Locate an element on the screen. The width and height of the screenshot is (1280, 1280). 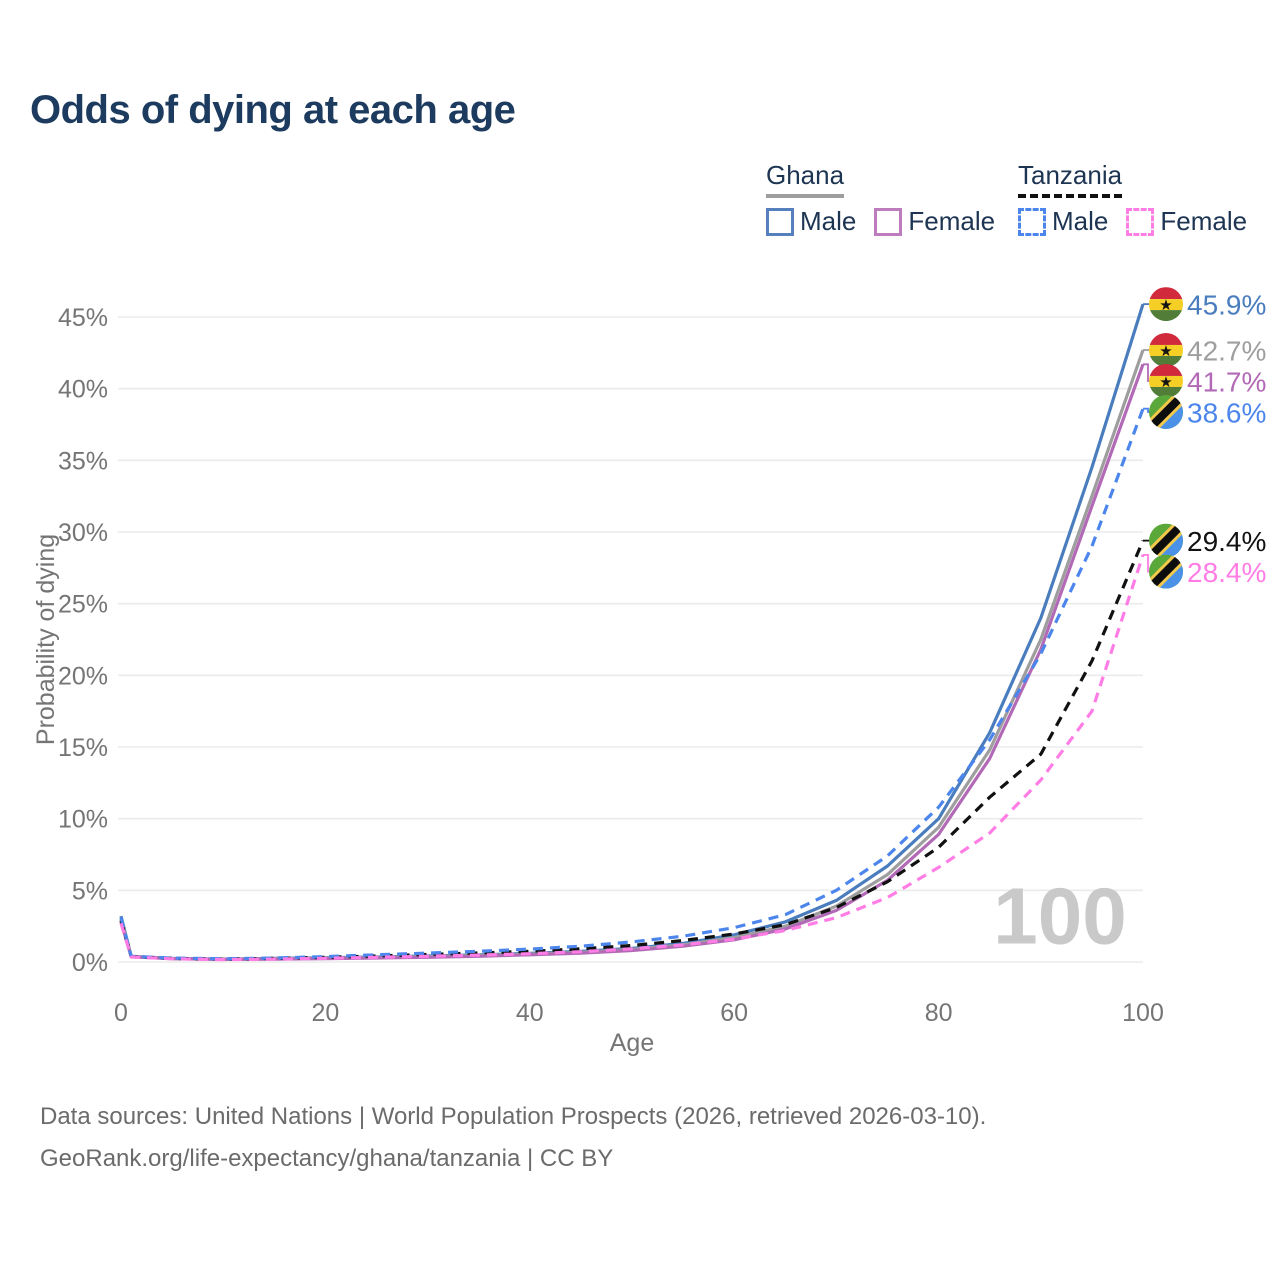
end-value-label-ghana-female: 41.7% is located at coordinates (1226, 381).